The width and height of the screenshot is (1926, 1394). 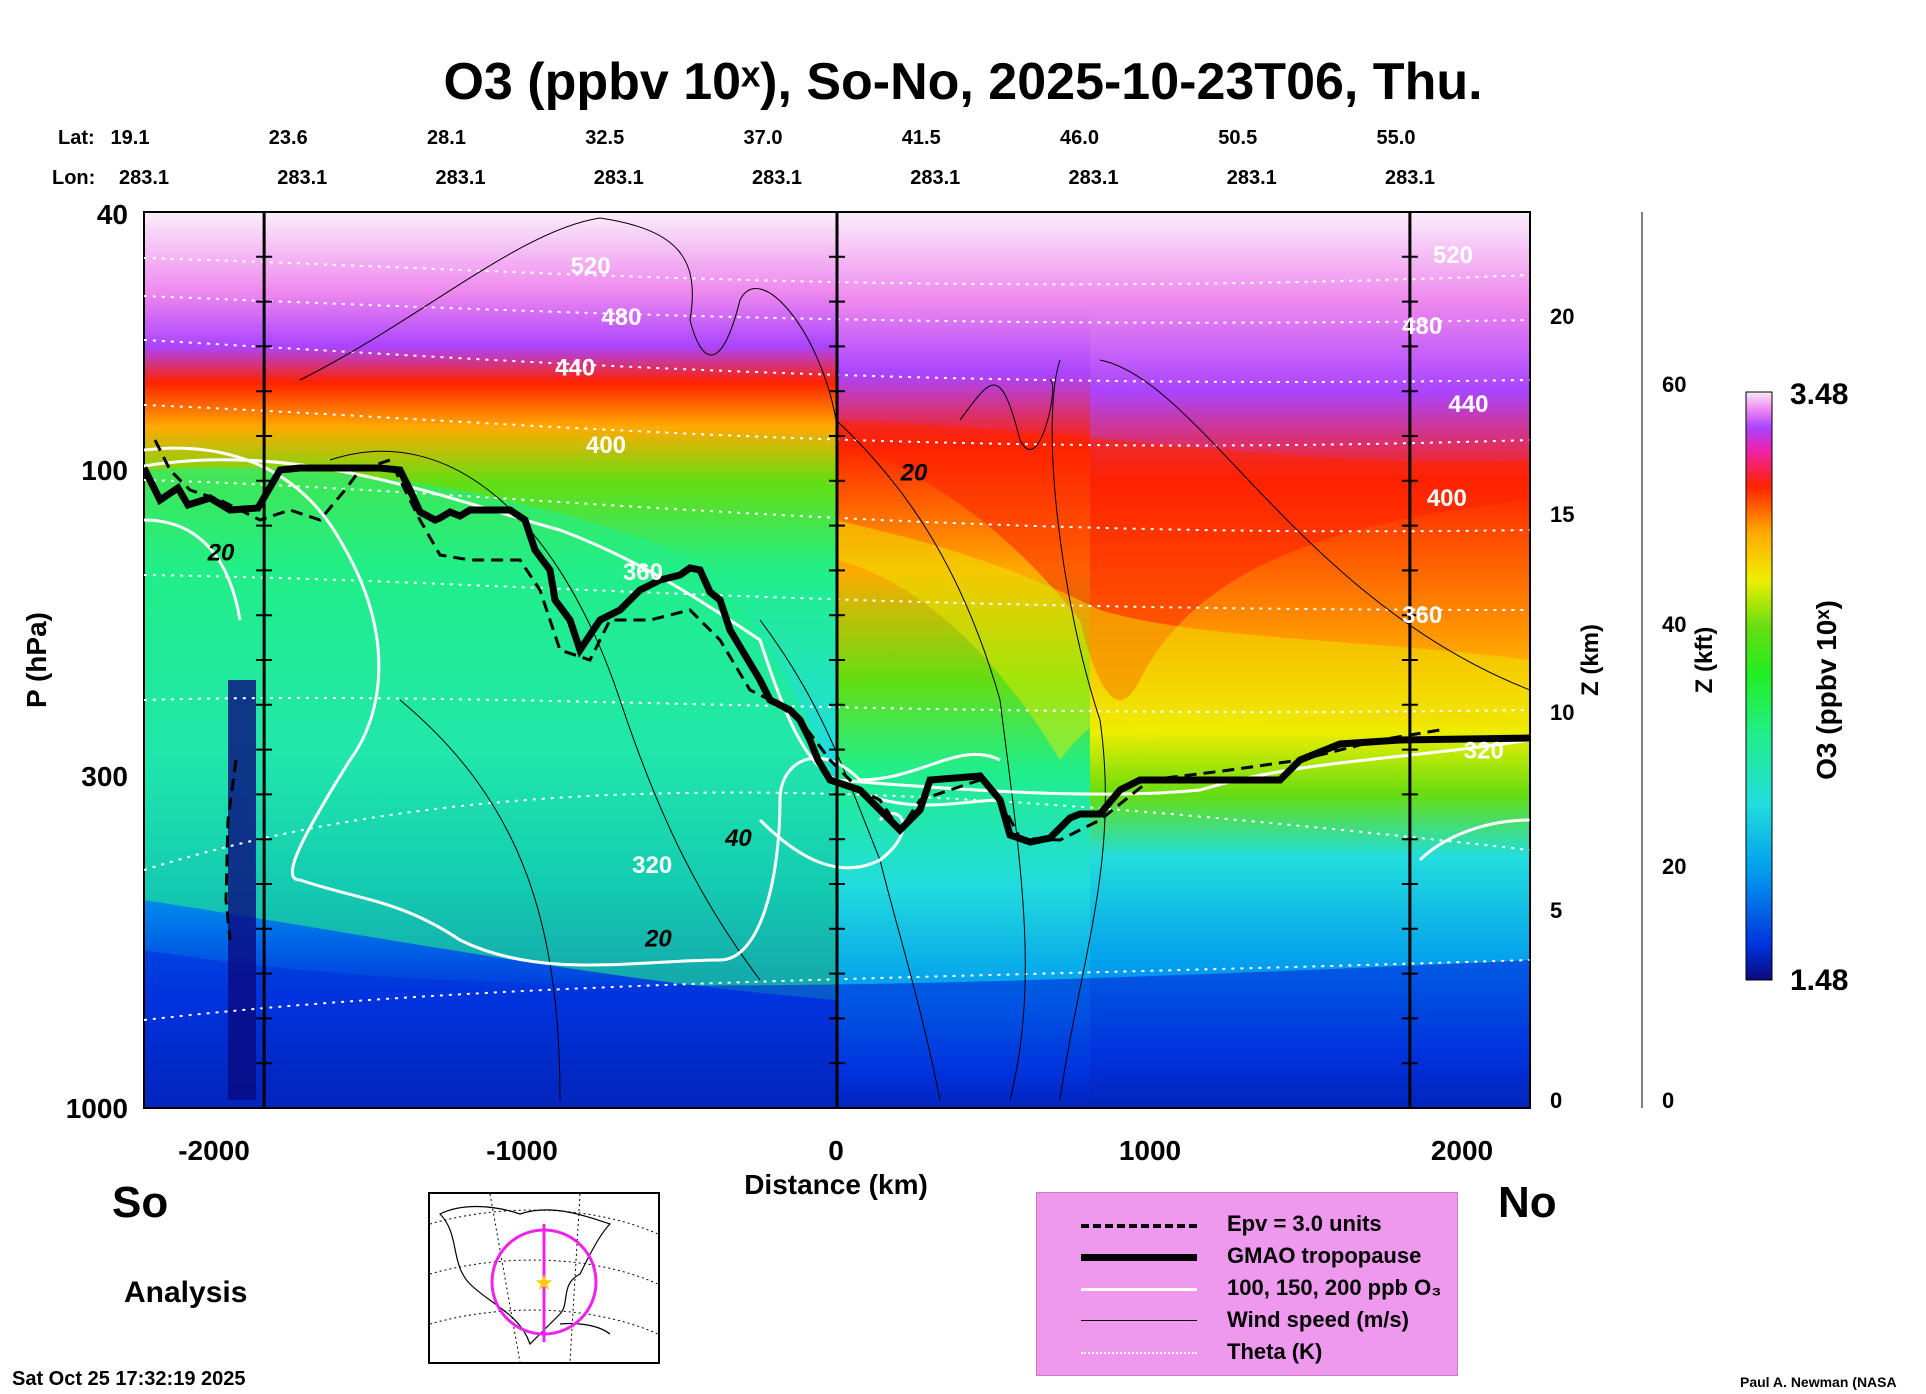 I want to click on x-axis: -2000 -1000 0 1000 2000, so click(x=835, y=1150).